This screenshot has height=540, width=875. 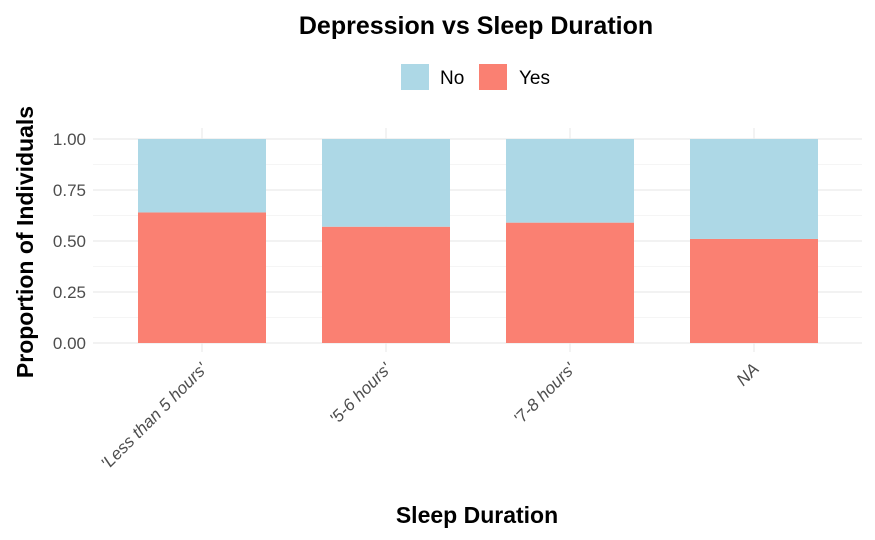 What do you see at coordinates (25, 242) in the screenshot?
I see `y-axis-title: Proportion of Individuals` at bounding box center [25, 242].